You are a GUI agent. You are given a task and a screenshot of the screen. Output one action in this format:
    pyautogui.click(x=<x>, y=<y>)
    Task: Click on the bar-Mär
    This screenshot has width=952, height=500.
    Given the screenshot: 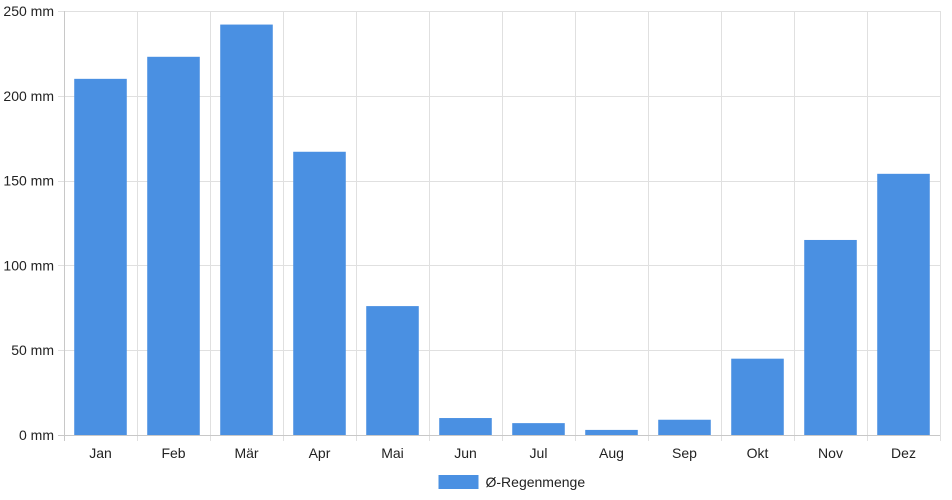 What is the action you would take?
    pyautogui.click(x=246, y=230)
    